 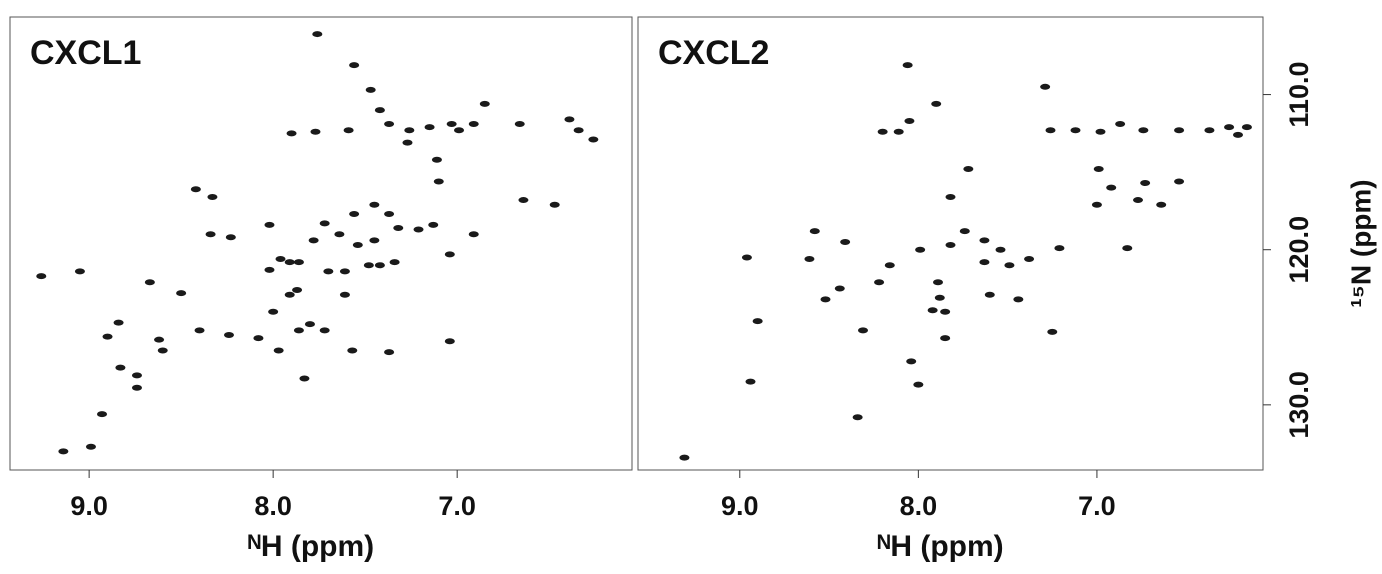 What do you see at coordinates (940, 546) in the screenshot?
I see `x-axis-label: ᴺH (ppm)` at bounding box center [940, 546].